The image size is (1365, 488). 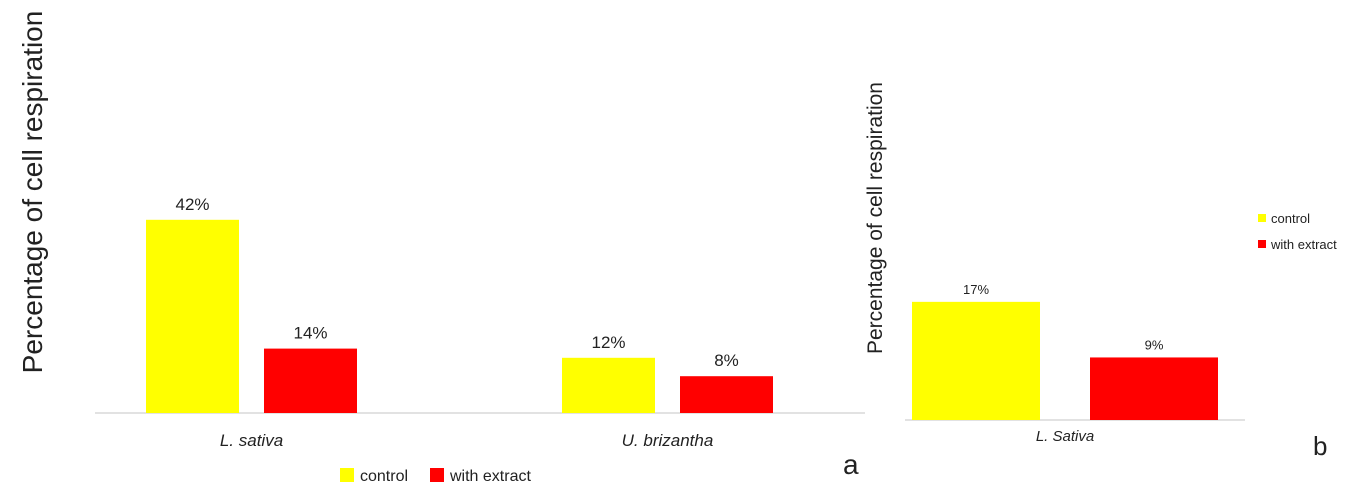 What do you see at coordinates (384, 476) in the screenshot?
I see `chart-a-legend-label-control: control` at bounding box center [384, 476].